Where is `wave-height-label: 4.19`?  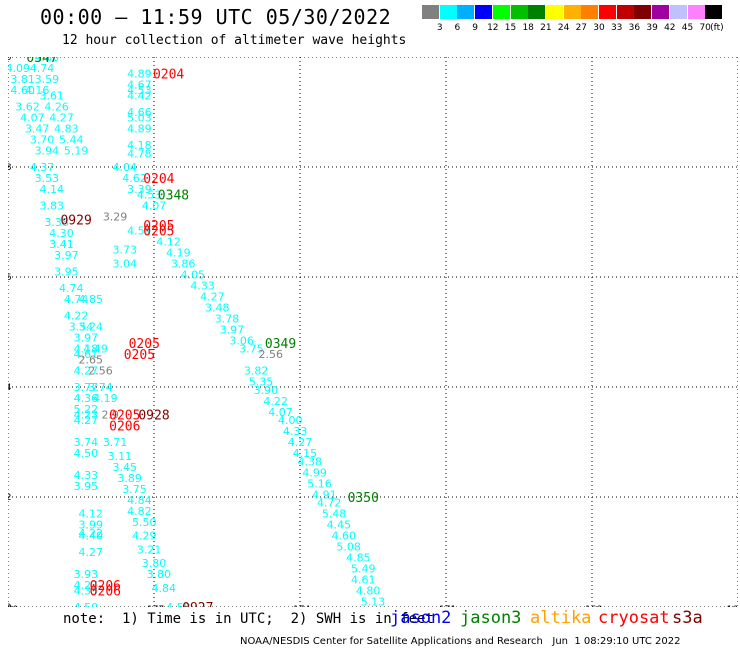
wave-height-label: 4.19 is located at coordinates (178, 252).